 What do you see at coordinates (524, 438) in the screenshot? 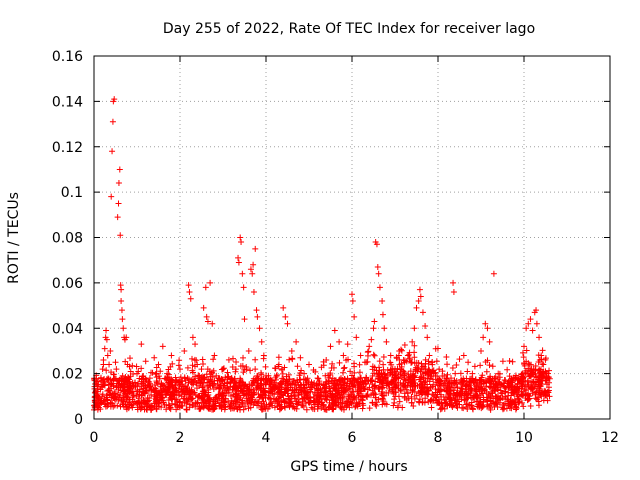
I see `x-tick-label: 10` at bounding box center [524, 438].